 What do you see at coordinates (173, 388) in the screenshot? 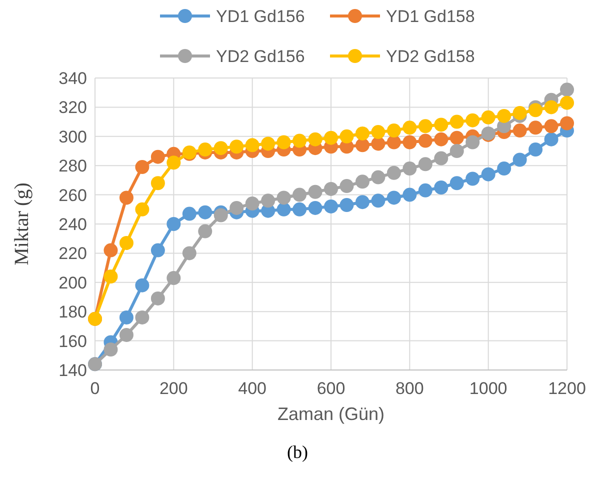
I see `x-tick-label: 200` at bounding box center [173, 388].